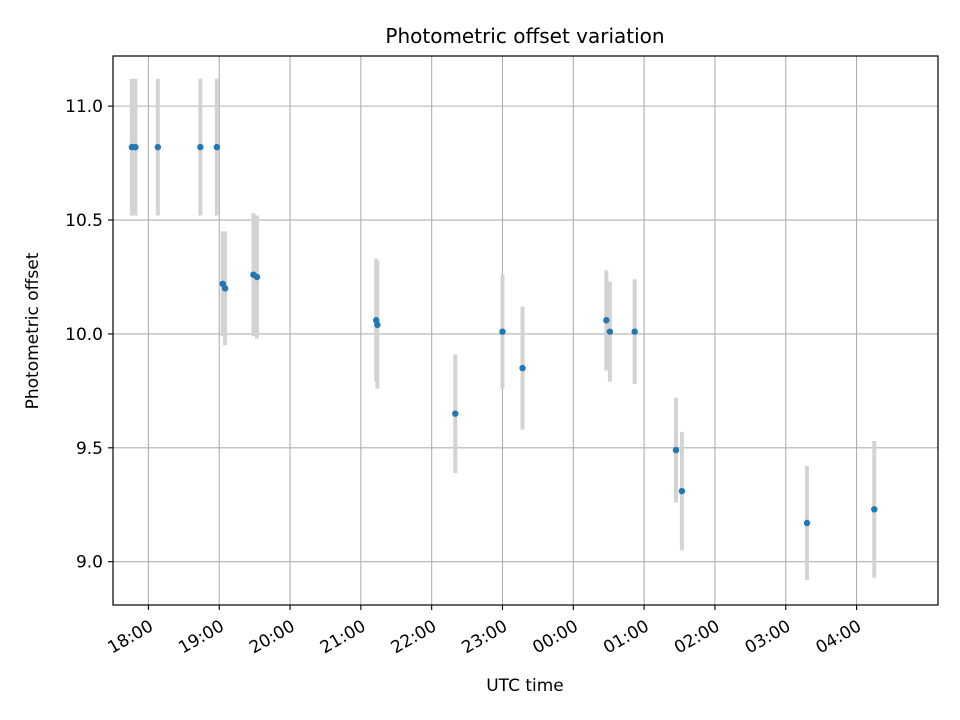 Image resolution: width=960 pixels, height=720 pixels. What do you see at coordinates (525, 686) in the screenshot?
I see `x-axis-title: UTC time` at bounding box center [525, 686].